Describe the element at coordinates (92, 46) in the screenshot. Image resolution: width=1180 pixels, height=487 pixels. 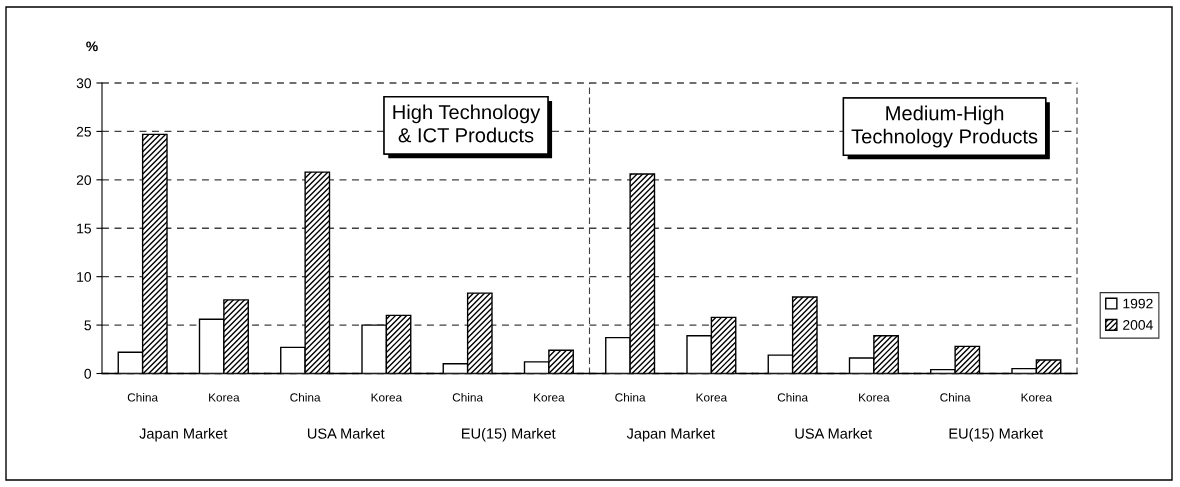
I see `y-axis-title: %` at that location.